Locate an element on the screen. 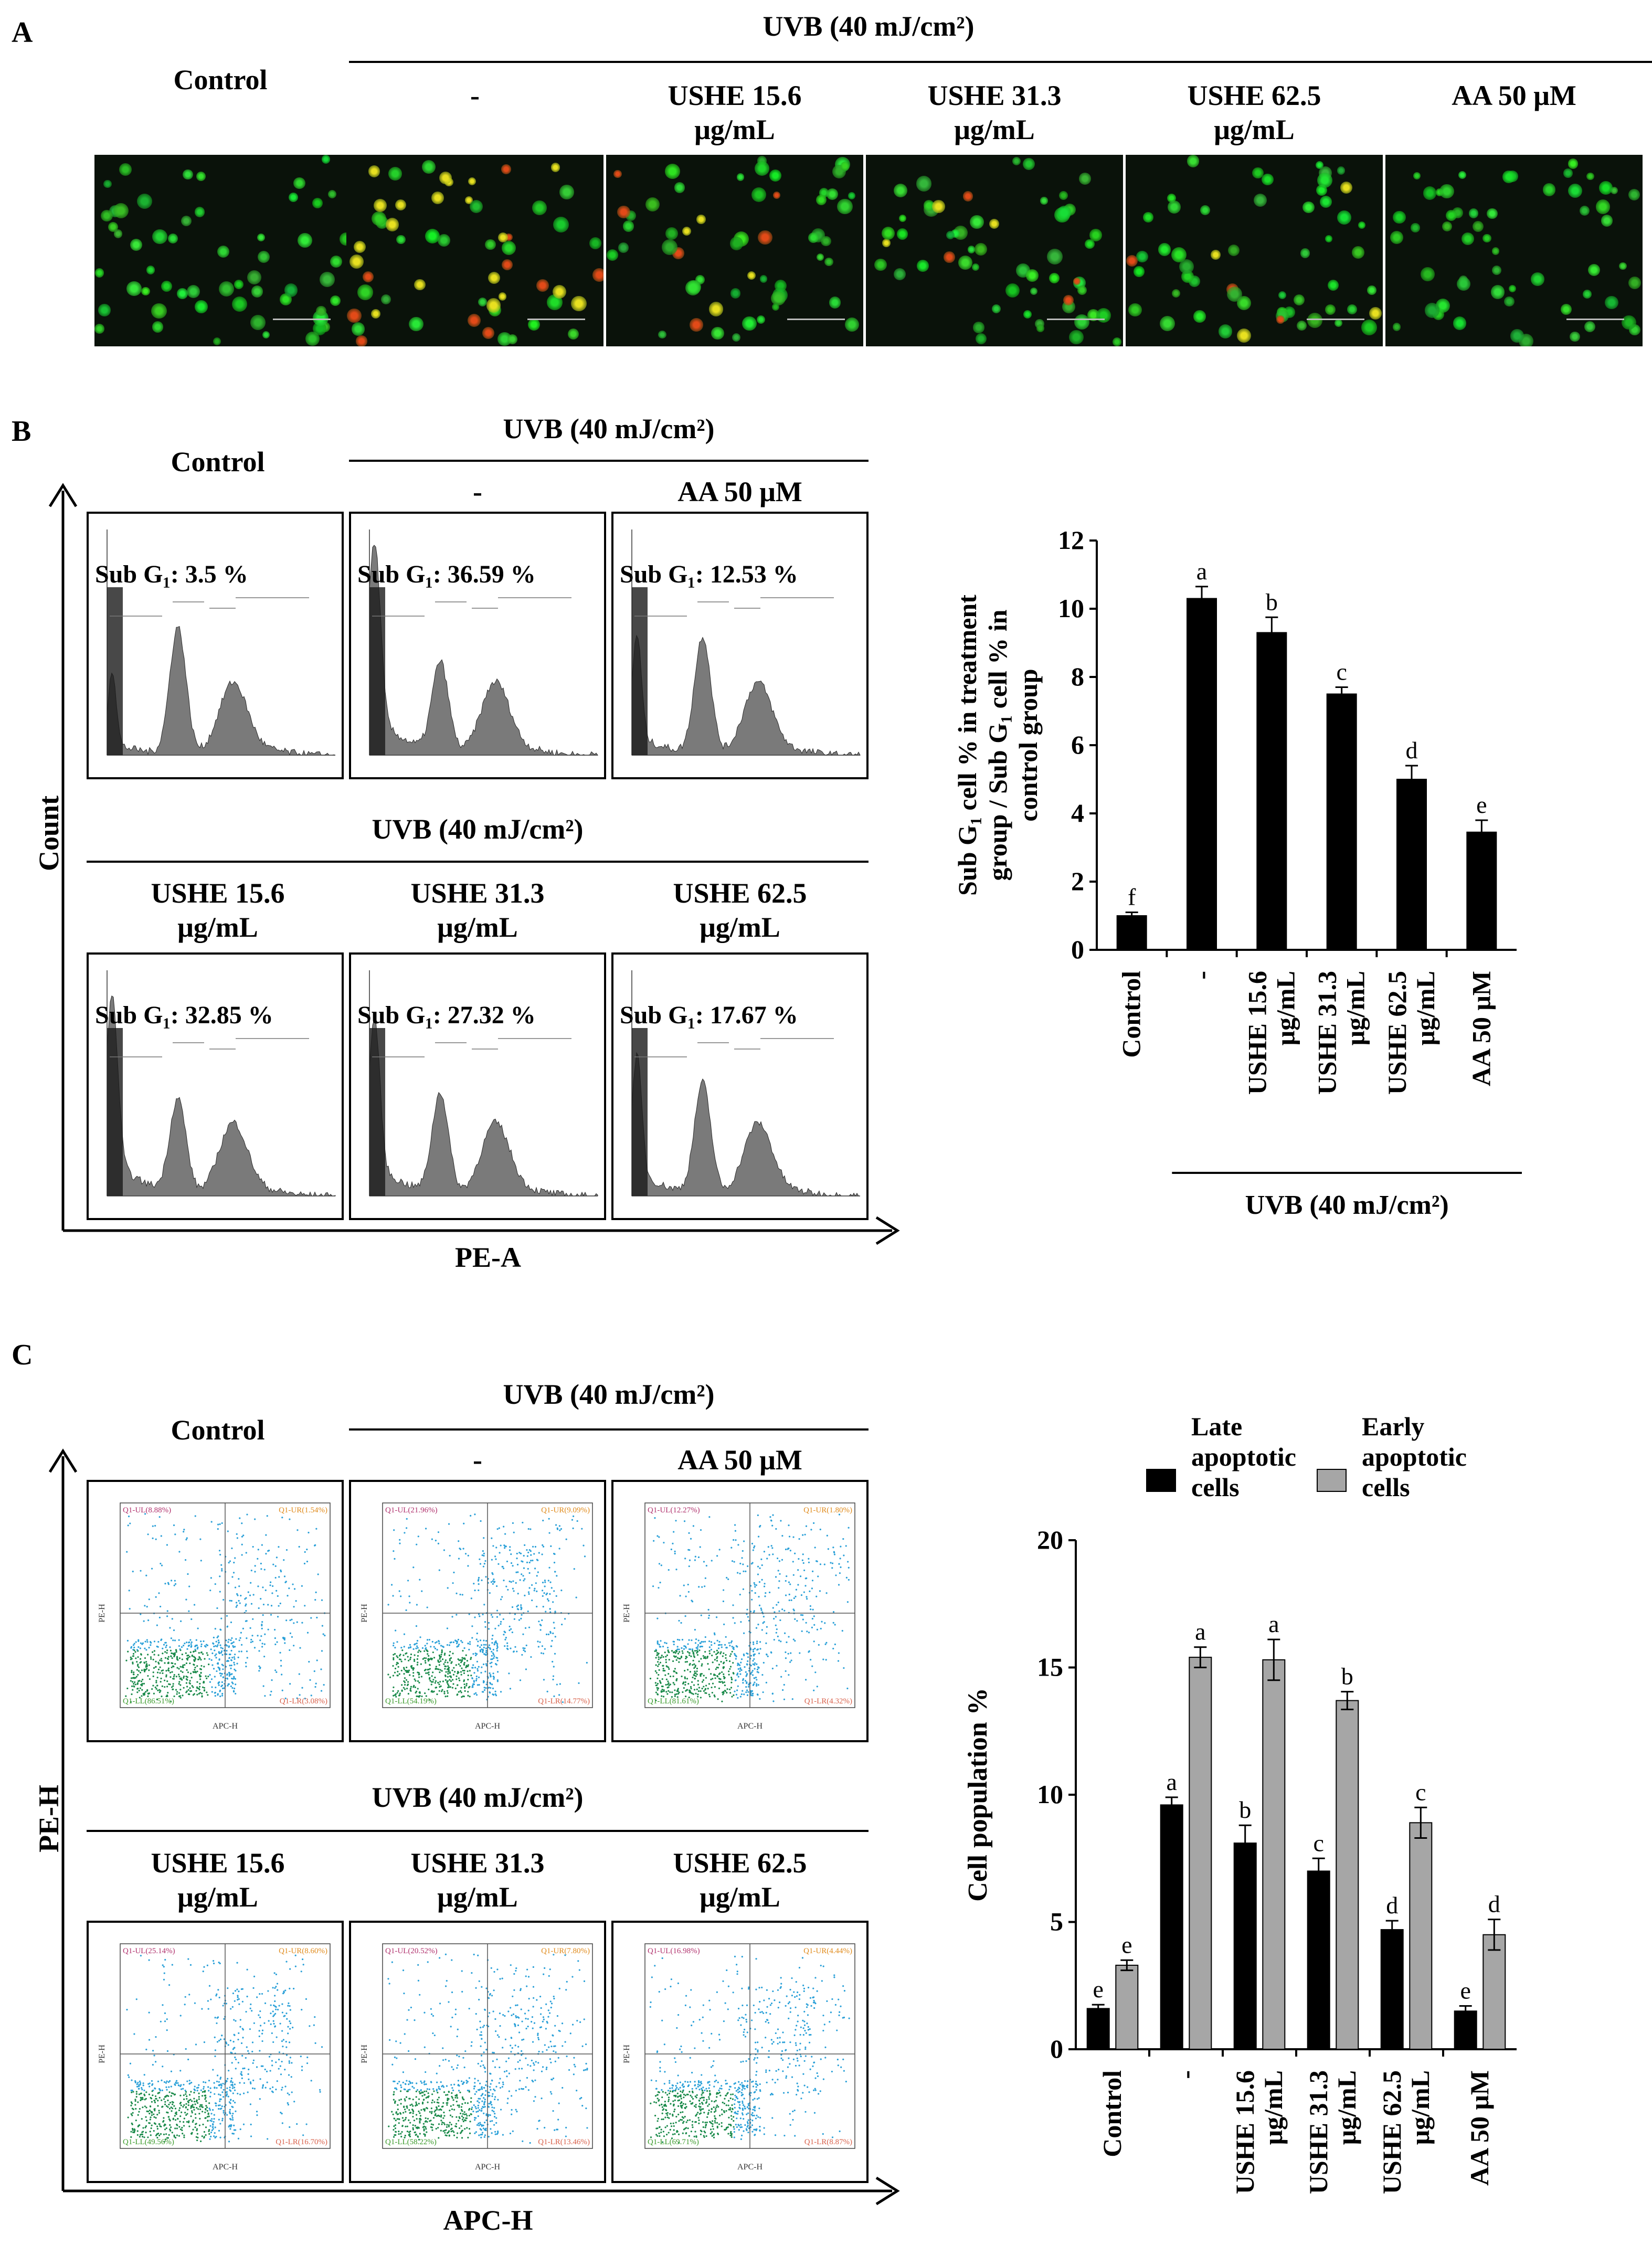 The height and width of the screenshot is (2256, 1652). panel-b-group-aa: AA 50 μM is located at coordinates (739, 491).